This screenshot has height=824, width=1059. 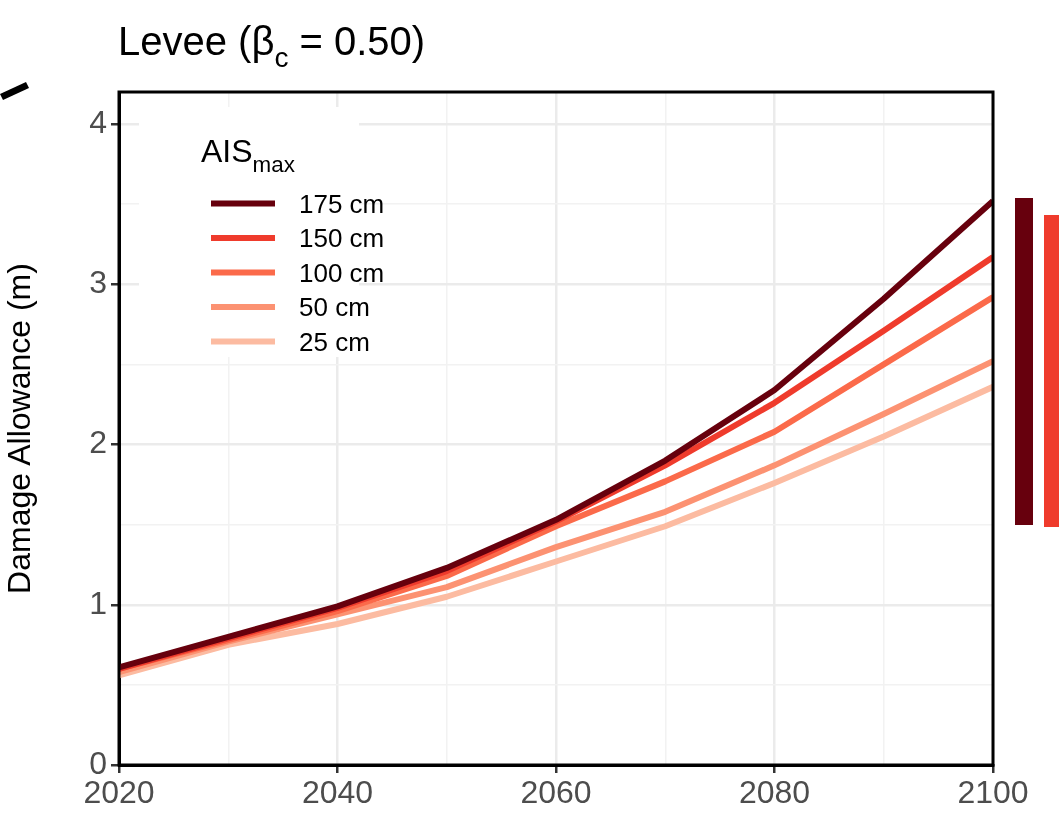 What do you see at coordinates (342, 272) in the screenshot?
I see `legend-label: 100 cm` at bounding box center [342, 272].